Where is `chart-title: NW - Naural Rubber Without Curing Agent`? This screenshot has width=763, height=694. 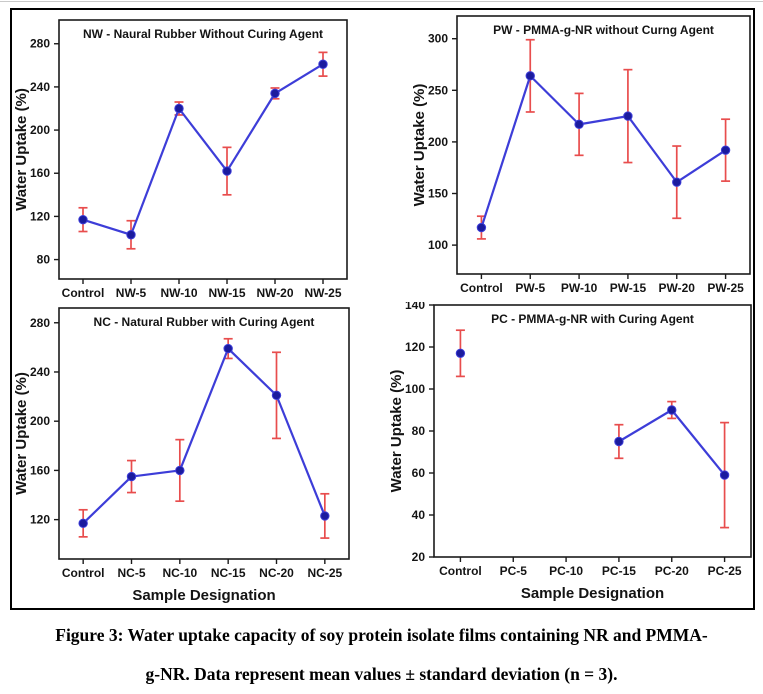 chart-title: NW - Naural Rubber Without Curing Agent is located at coordinates (203, 34).